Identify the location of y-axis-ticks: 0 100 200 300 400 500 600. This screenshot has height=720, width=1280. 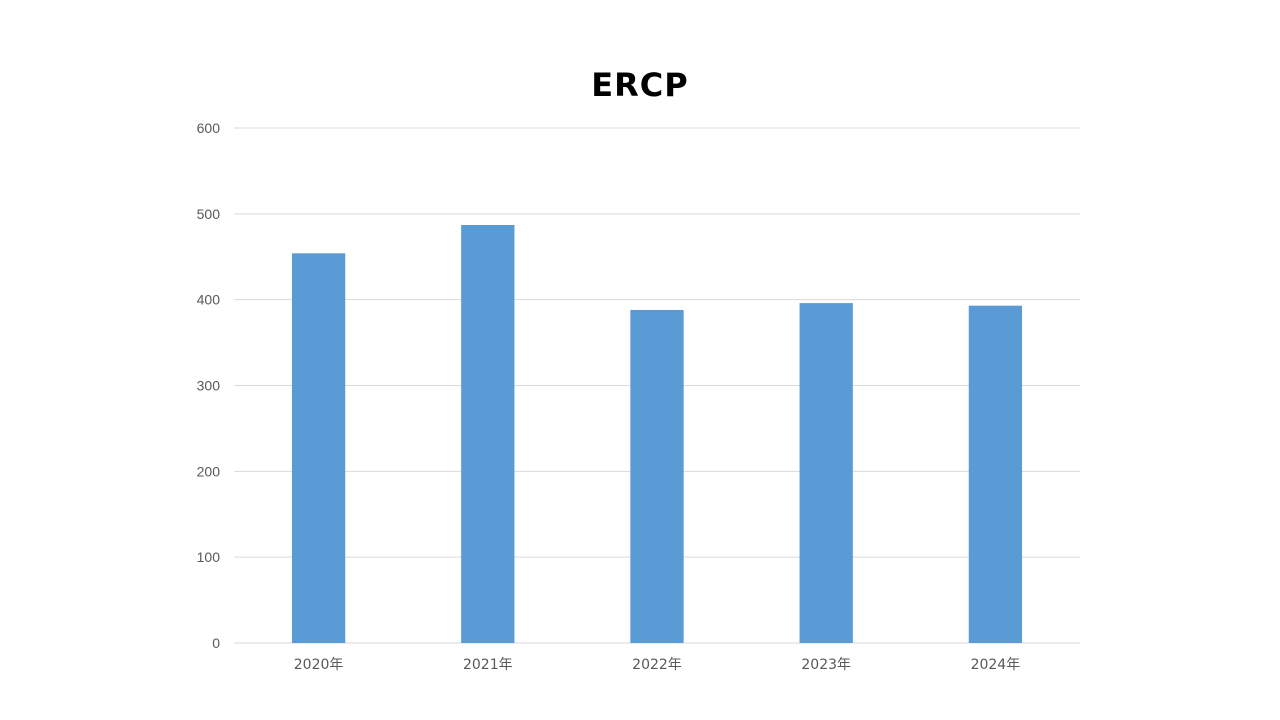
(209, 385).